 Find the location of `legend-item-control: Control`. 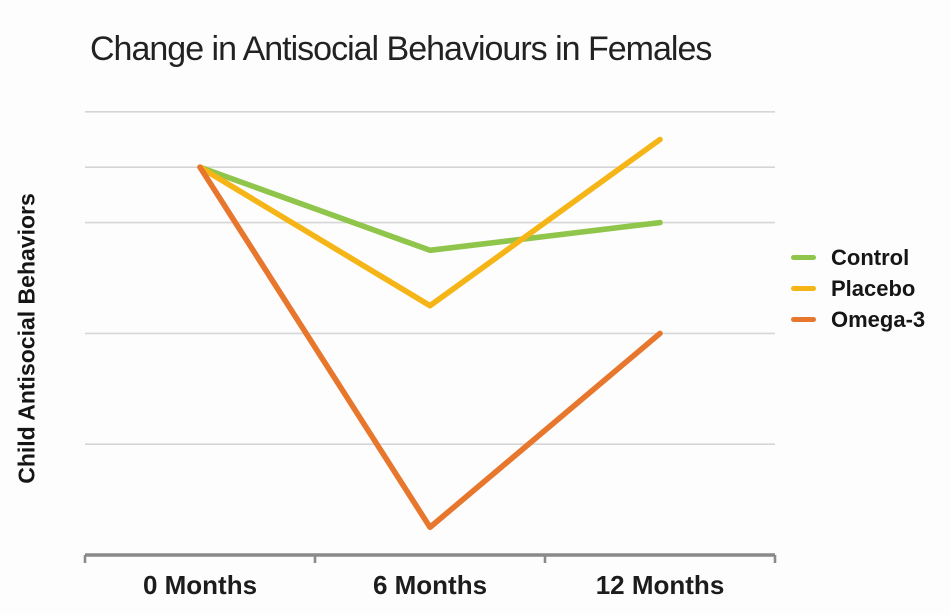

legend-item-control: Control is located at coordinates (858, 257).